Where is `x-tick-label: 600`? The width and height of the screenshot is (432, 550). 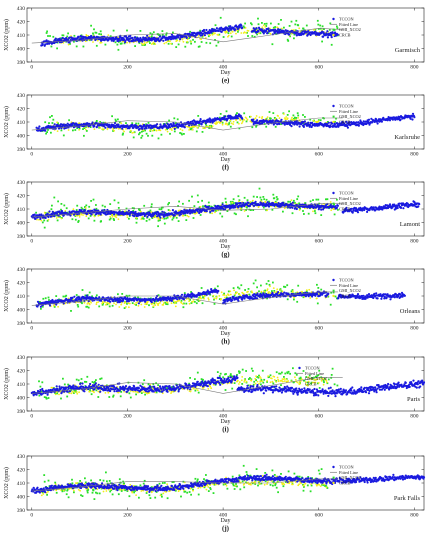
x-tick-label: 600 is located at coordinates (319, 329).